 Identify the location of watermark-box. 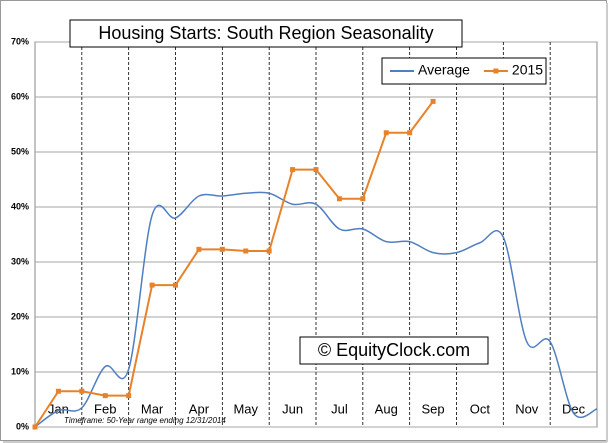
(394, 350).